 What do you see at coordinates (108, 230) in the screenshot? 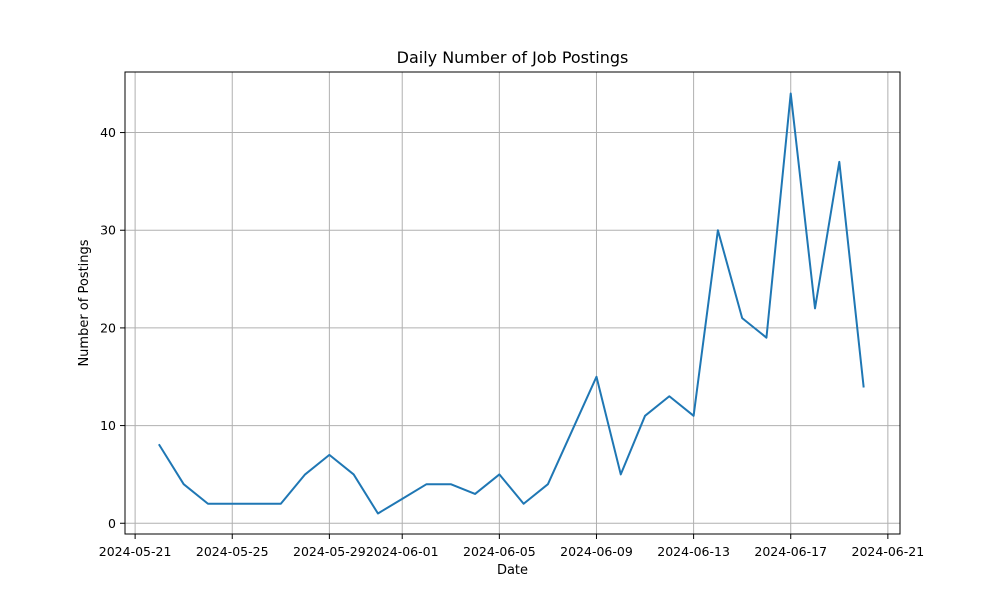
I see `y-tick-label: 30` at bounding box center [108, 230].